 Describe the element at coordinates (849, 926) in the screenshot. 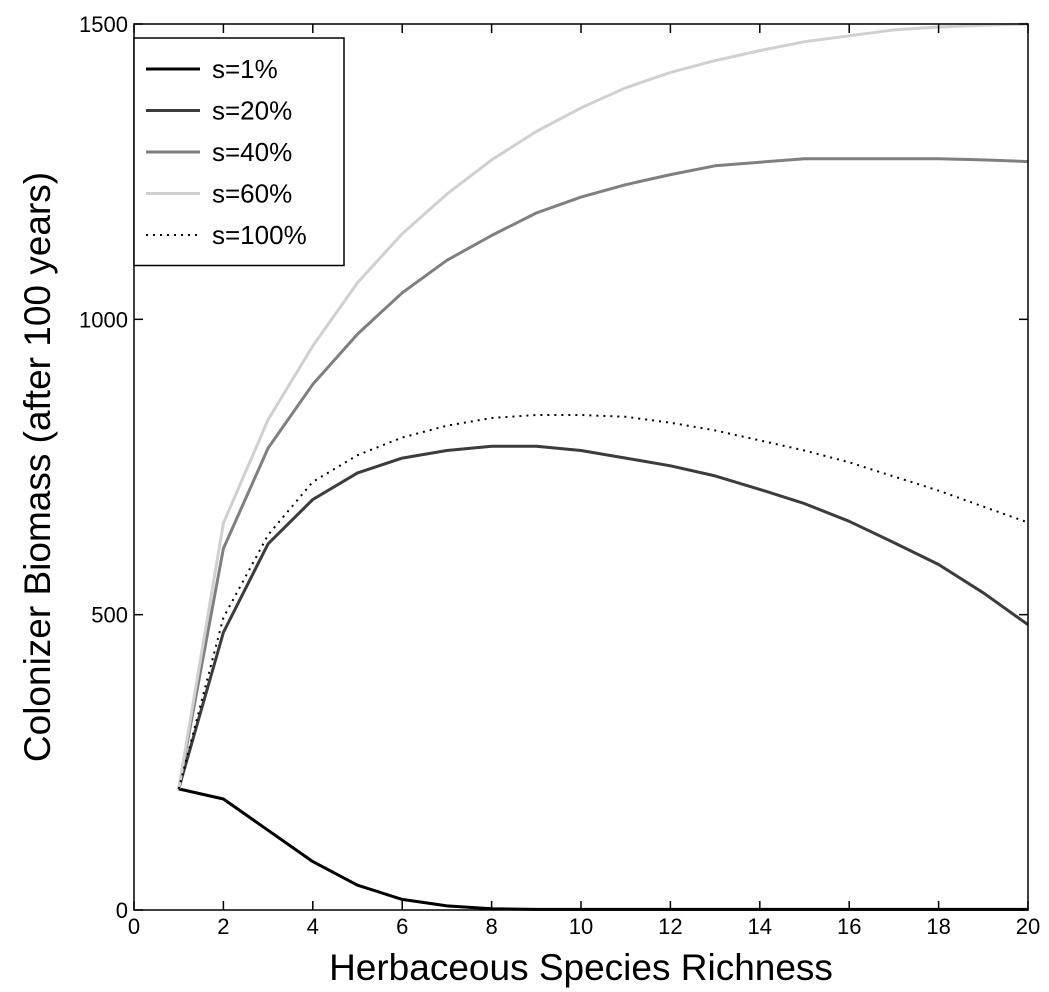

I see `x-tick-label-8: 16` at that location.